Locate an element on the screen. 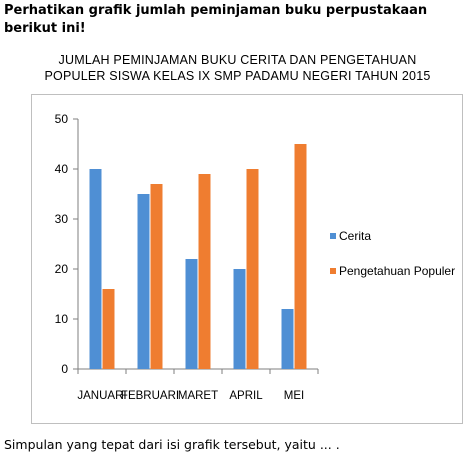 The width and height of the screenshot is (475, 459). legend-label: Cerita is located at coordinates (355, 236).